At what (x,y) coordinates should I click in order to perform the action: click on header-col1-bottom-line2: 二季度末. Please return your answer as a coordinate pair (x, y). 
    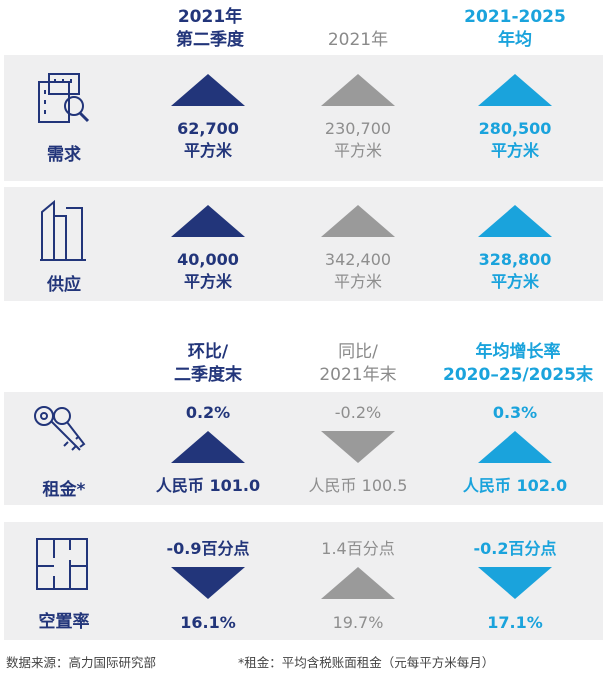
    Looking at the image, I should click on (208, 375).